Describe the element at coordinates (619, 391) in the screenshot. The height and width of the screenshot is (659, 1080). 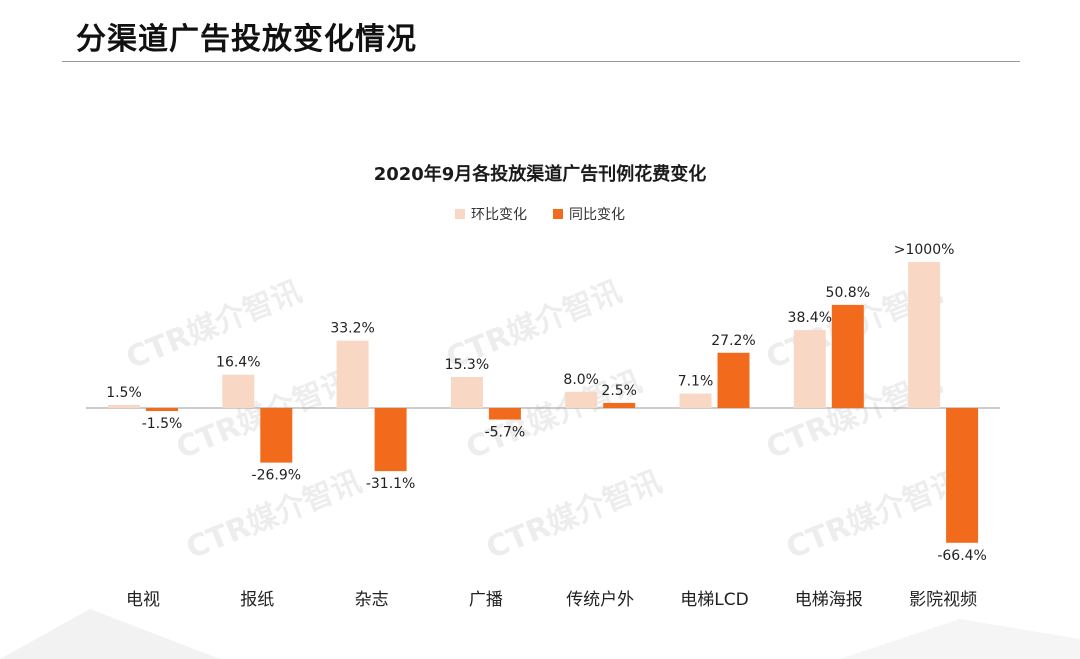
I see `data-label-yoy-4: 2.5%` at that location.